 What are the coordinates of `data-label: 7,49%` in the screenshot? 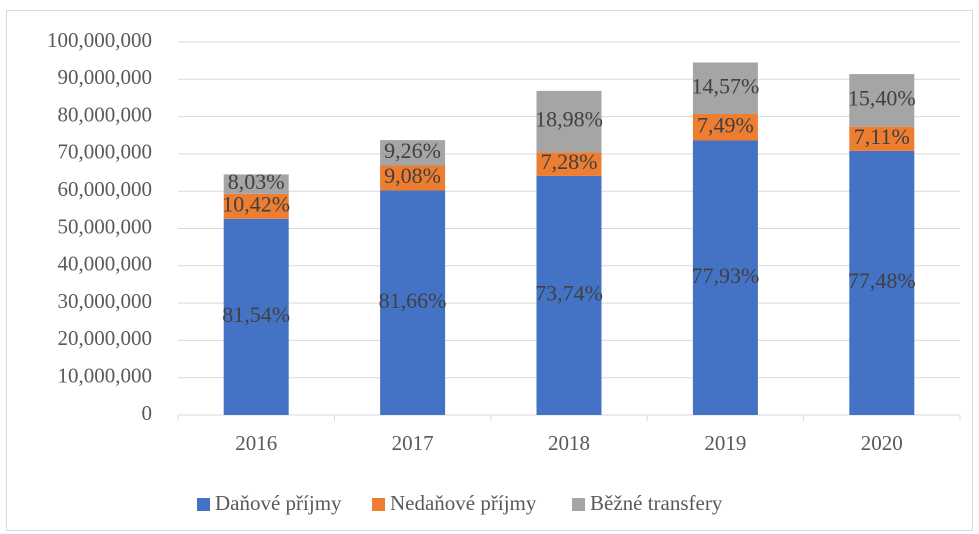 It's located at (725, 124).